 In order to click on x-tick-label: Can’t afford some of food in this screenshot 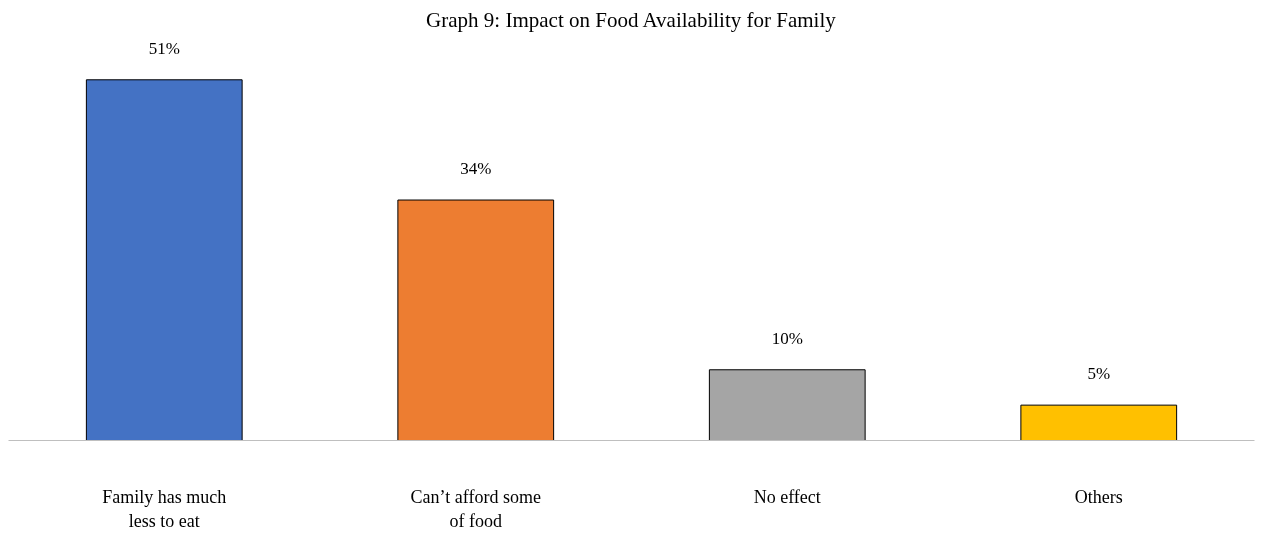, I will do `click(475, 508)`.